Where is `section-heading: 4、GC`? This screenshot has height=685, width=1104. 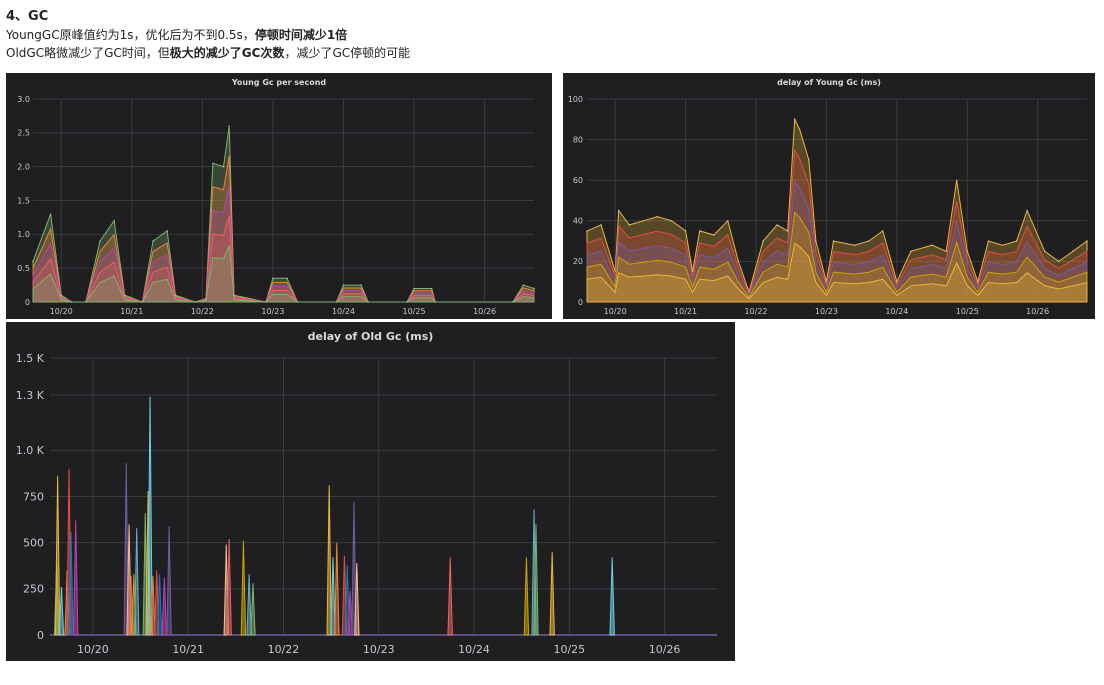 section-heading: 4、GC is located at coordinates (208, 17).